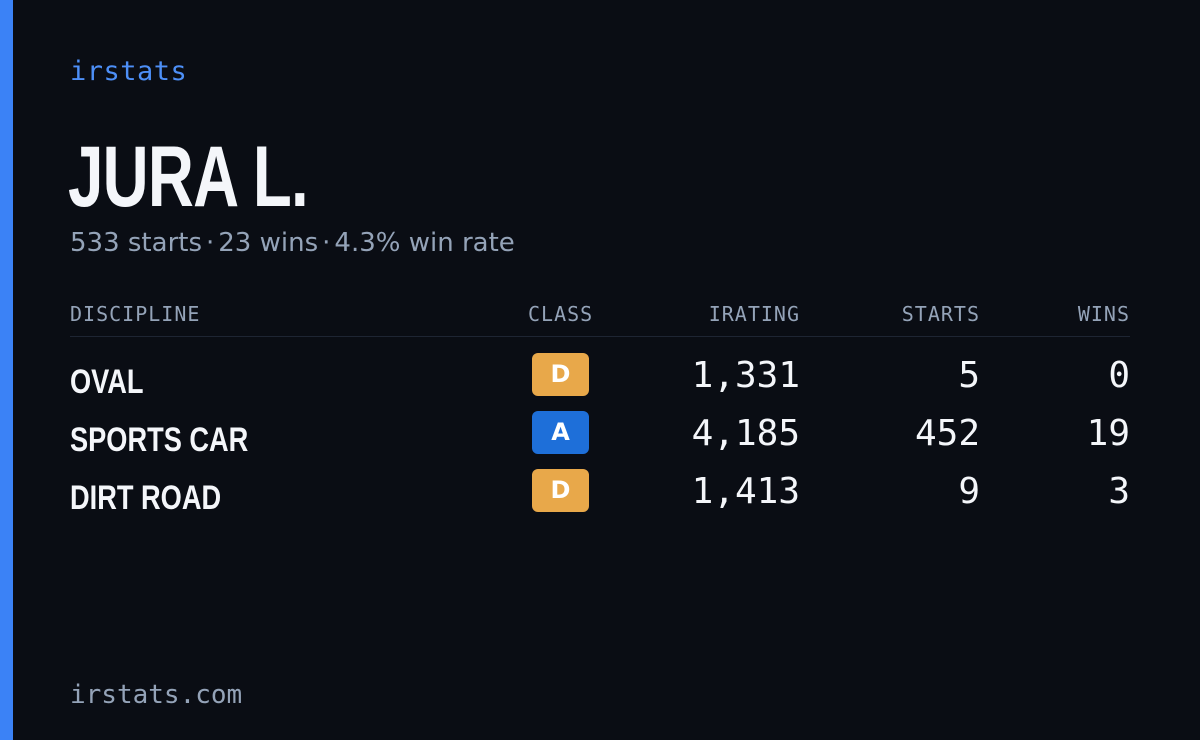  I want to click on irating-cell: 4,185, so click(745, 433).